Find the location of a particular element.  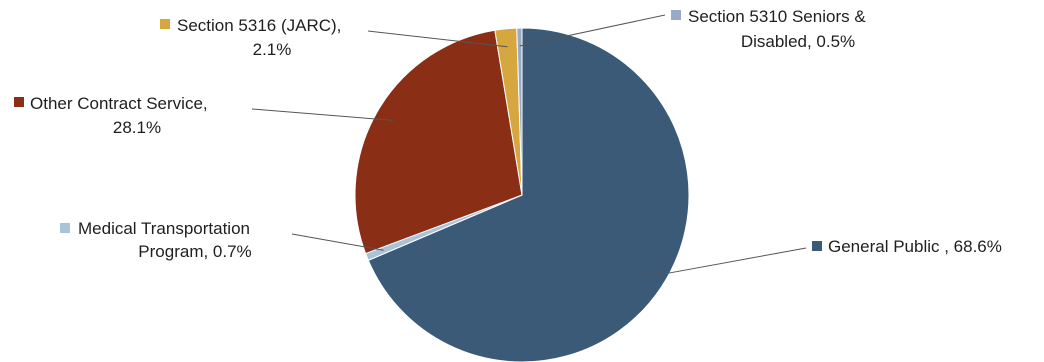

legend-marker-general-public is located at coordinates (817, 246).